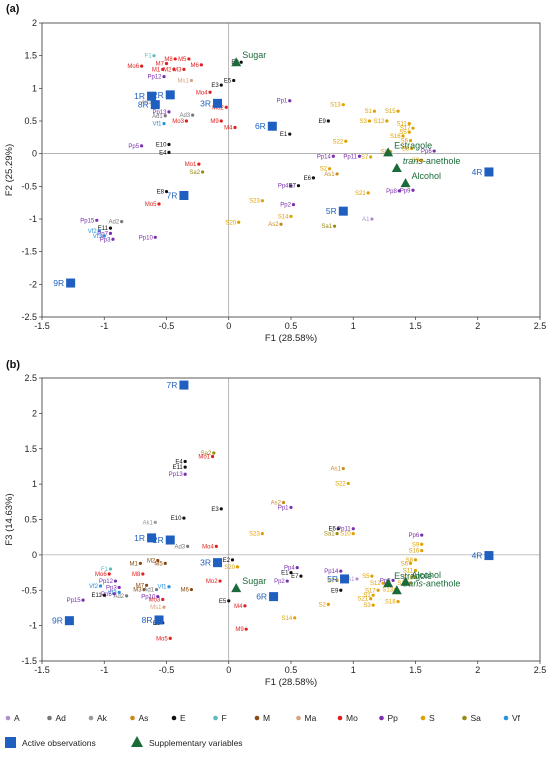  What do you see at coordinates (415, 326) in the screenshot?
I see `x-tick-label: 1.5` at bounding box center [415, 326].